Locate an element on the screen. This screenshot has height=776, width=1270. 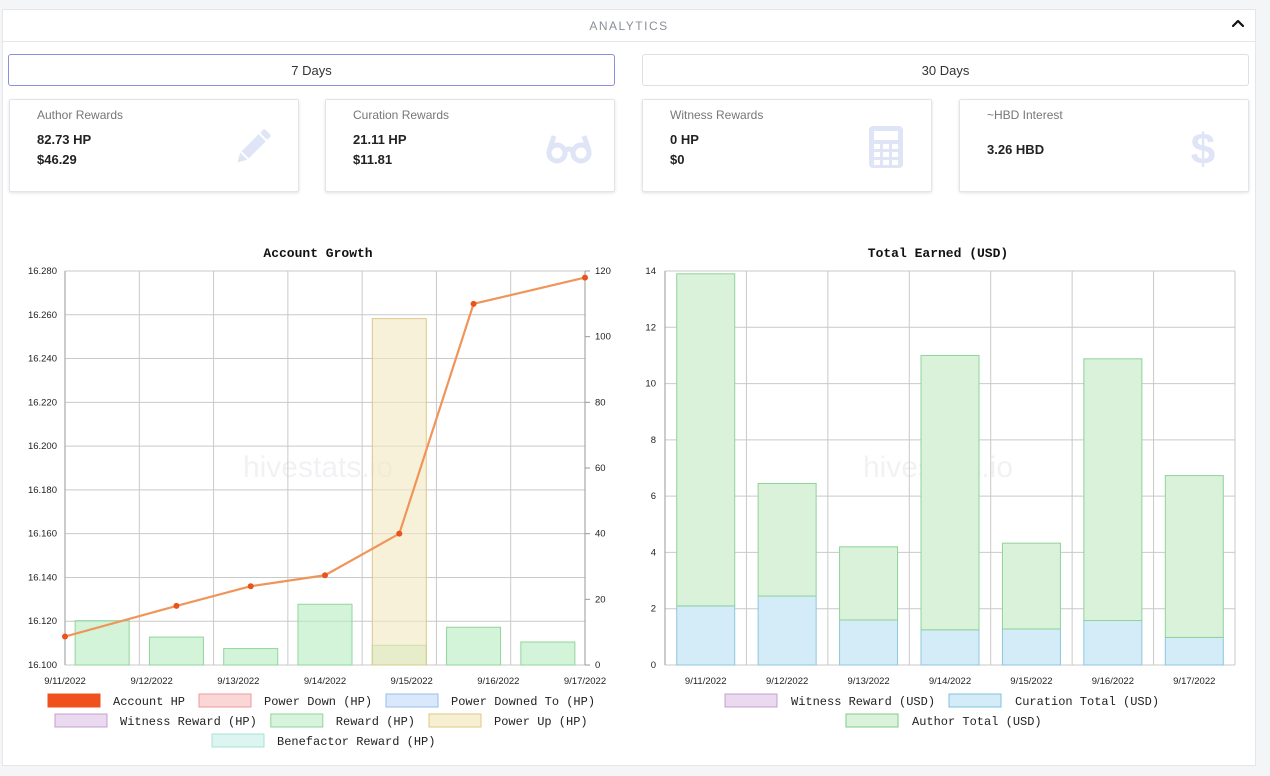
legend-label: Curation Total (USD) is located at coordinates (1087, 702).